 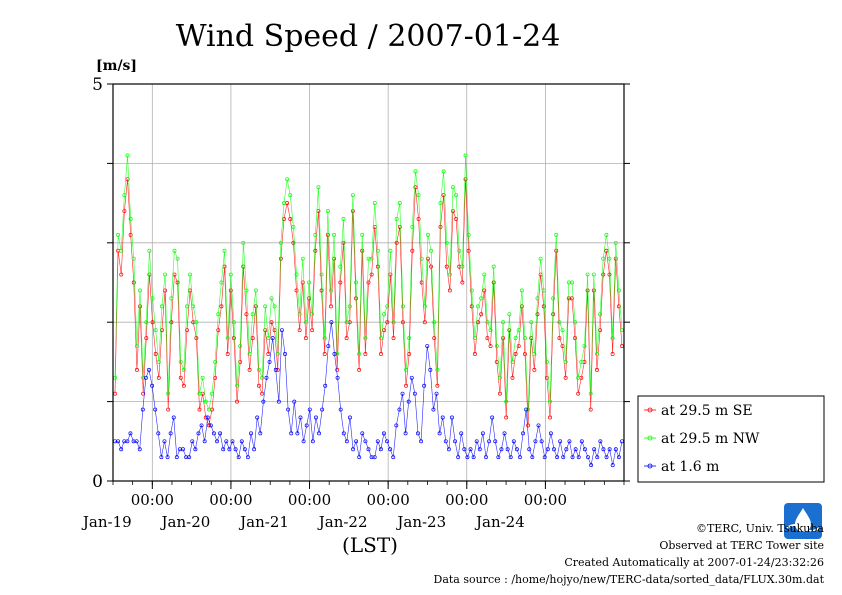 What do you see at coordinates (803, 534) in the screenshot?
I see `logo-text: TERC` at bounding box center [803, 534].